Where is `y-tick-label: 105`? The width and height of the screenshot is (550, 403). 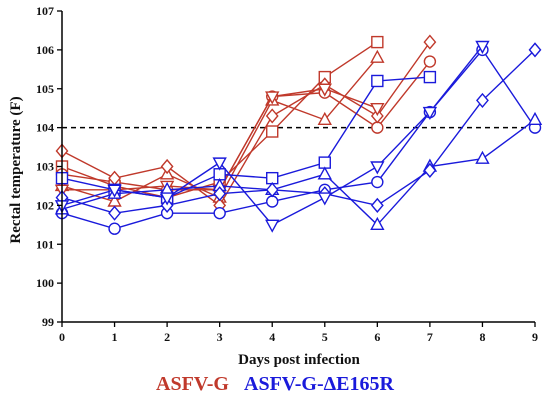
y-tick-label: 105 is located at coordinates (45, 89).